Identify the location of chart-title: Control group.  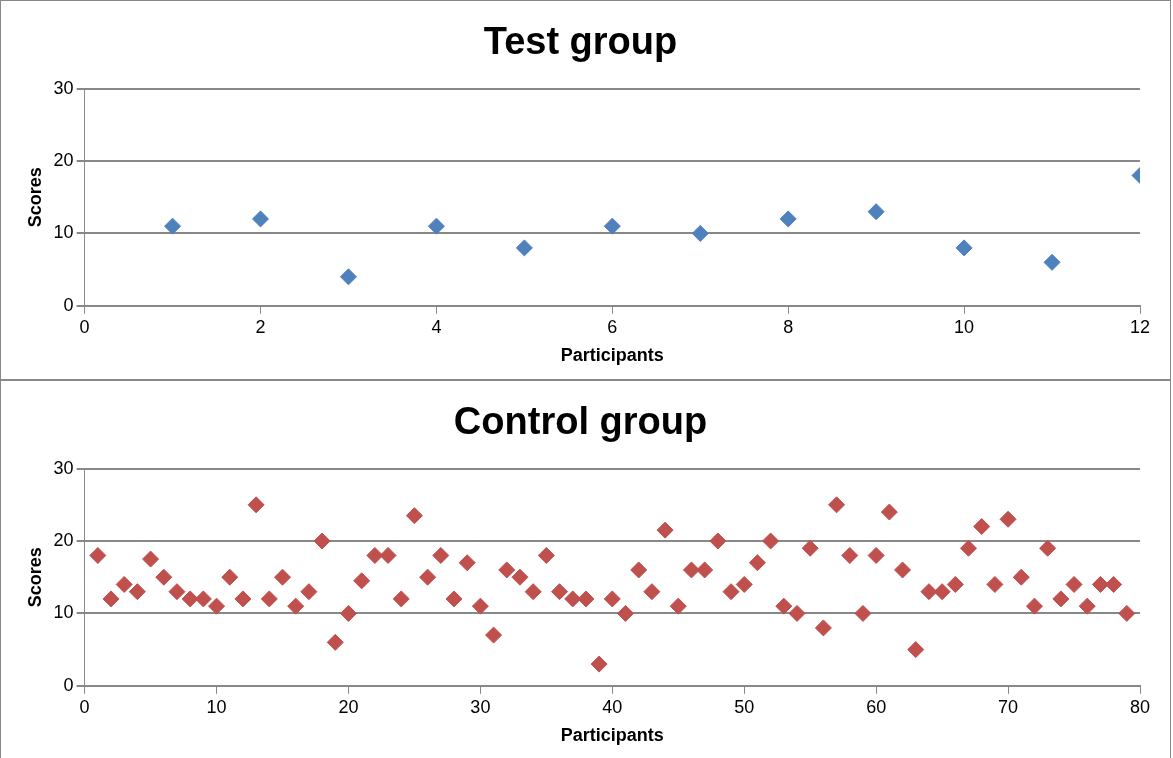
(580, 421).